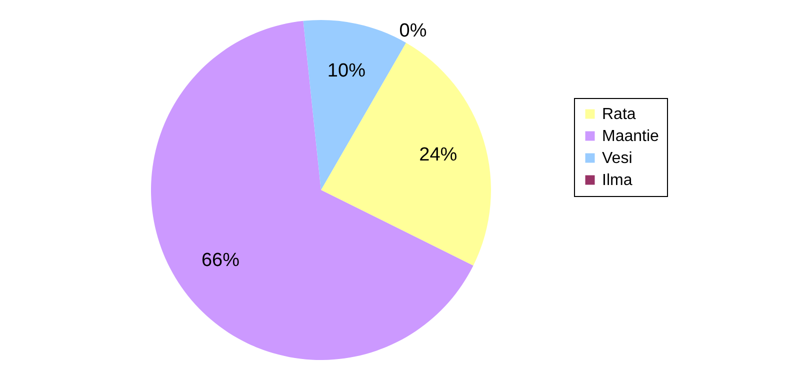 This screenshot has height=390, width=802. What do you see at coordinates (220, 260) in the screenshot?
I see `data-label: 66%` at bounding box center [220, 260].